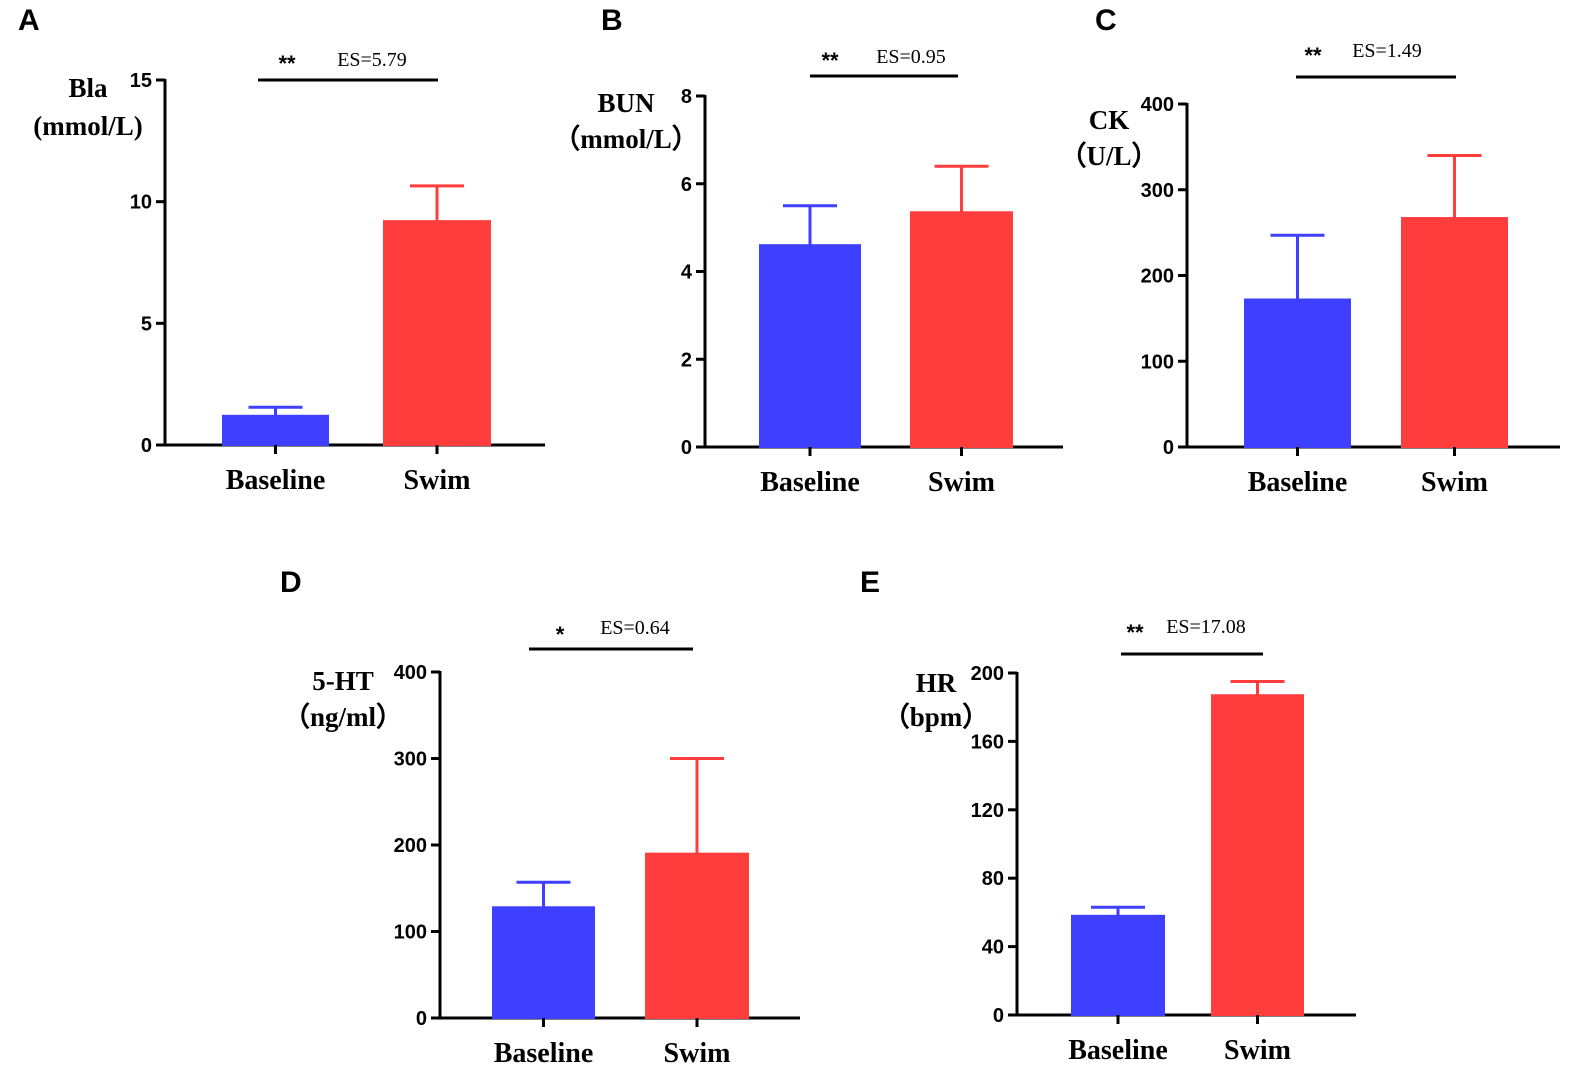  Describe the element at coordinates (29, 20) in the screenshot. I see `panel-label-a: A` at that location.